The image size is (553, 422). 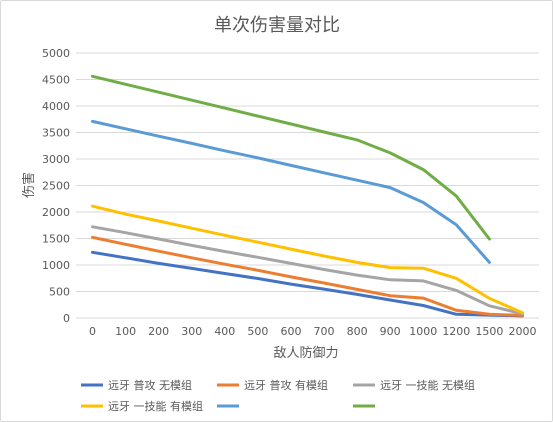 What do you see at coordinates (305, 353) in the screenshot?
I see `x-axis-label: 敌人防御力` at bounding box center [305, 353].